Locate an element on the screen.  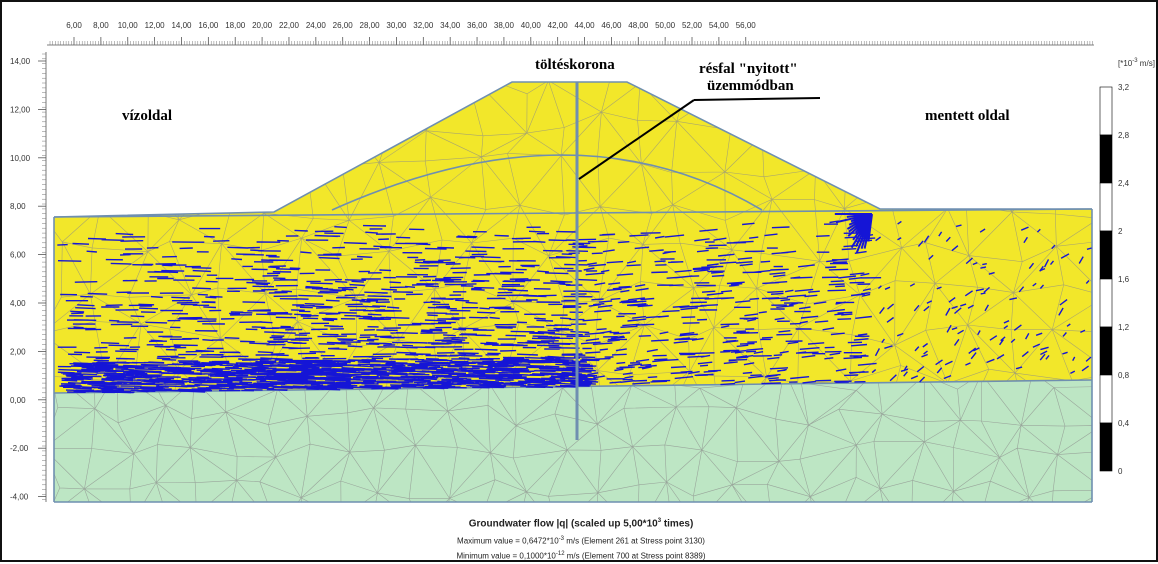
protected-side-label: mentett oldal is located at coordinates (967, 116).